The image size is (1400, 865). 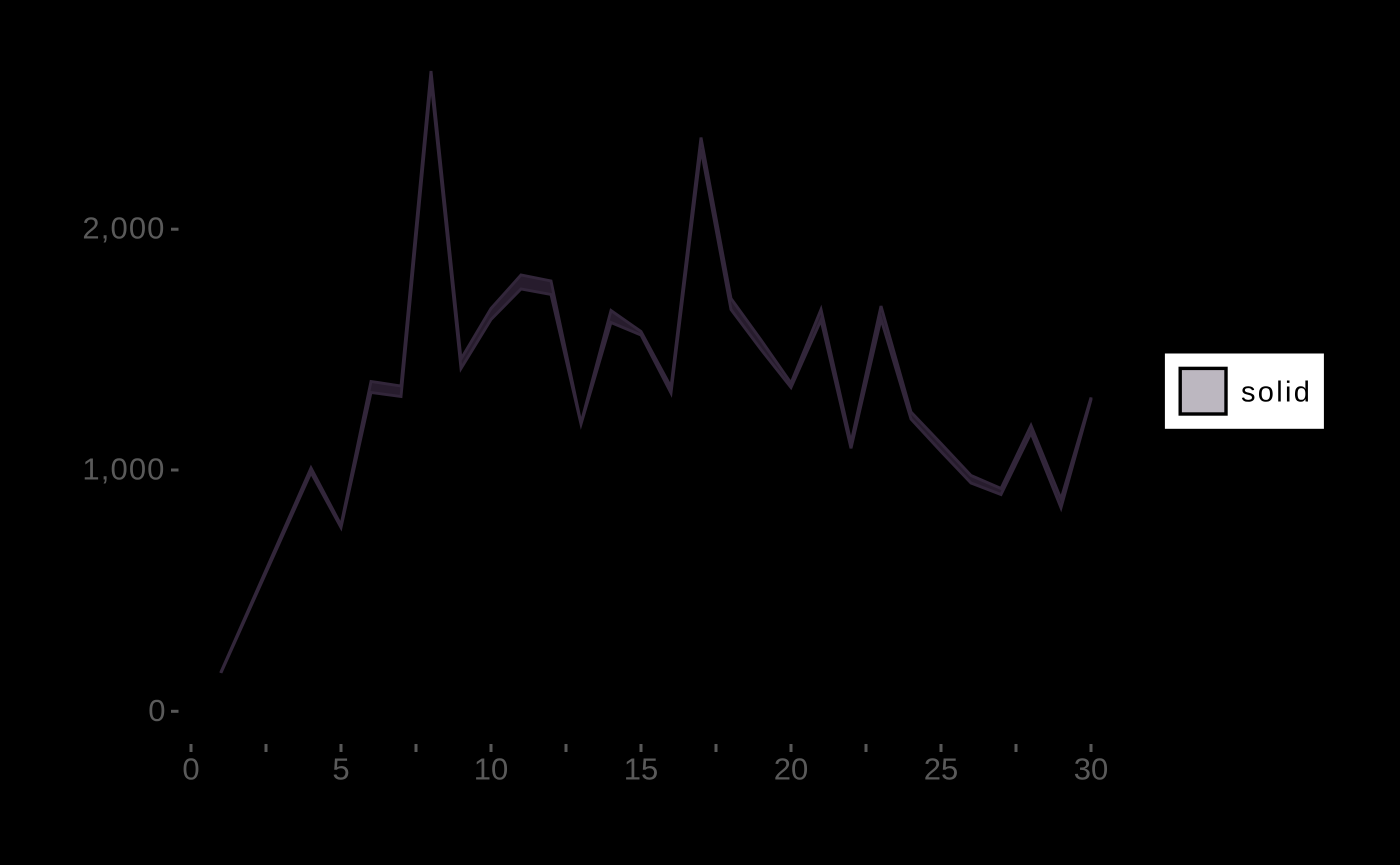 I want to click on svg-text: 20, so click(x=791, y=768).